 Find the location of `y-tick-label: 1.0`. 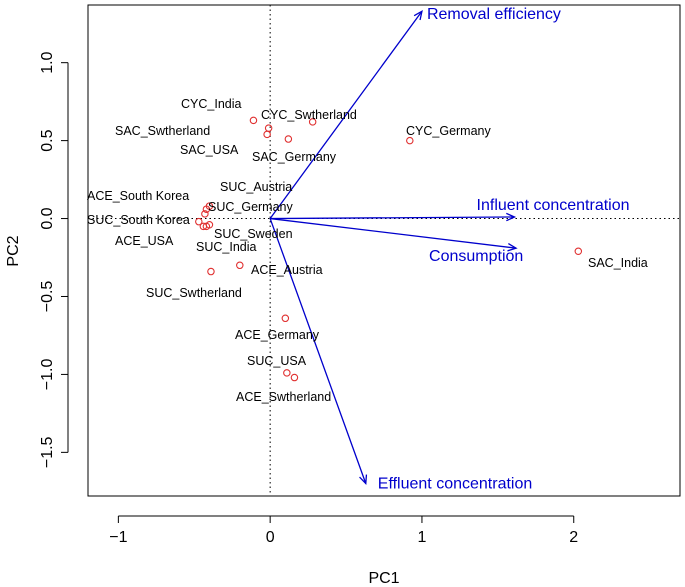

y-tick-label: 1.0 is located at coordinates (47, 62).